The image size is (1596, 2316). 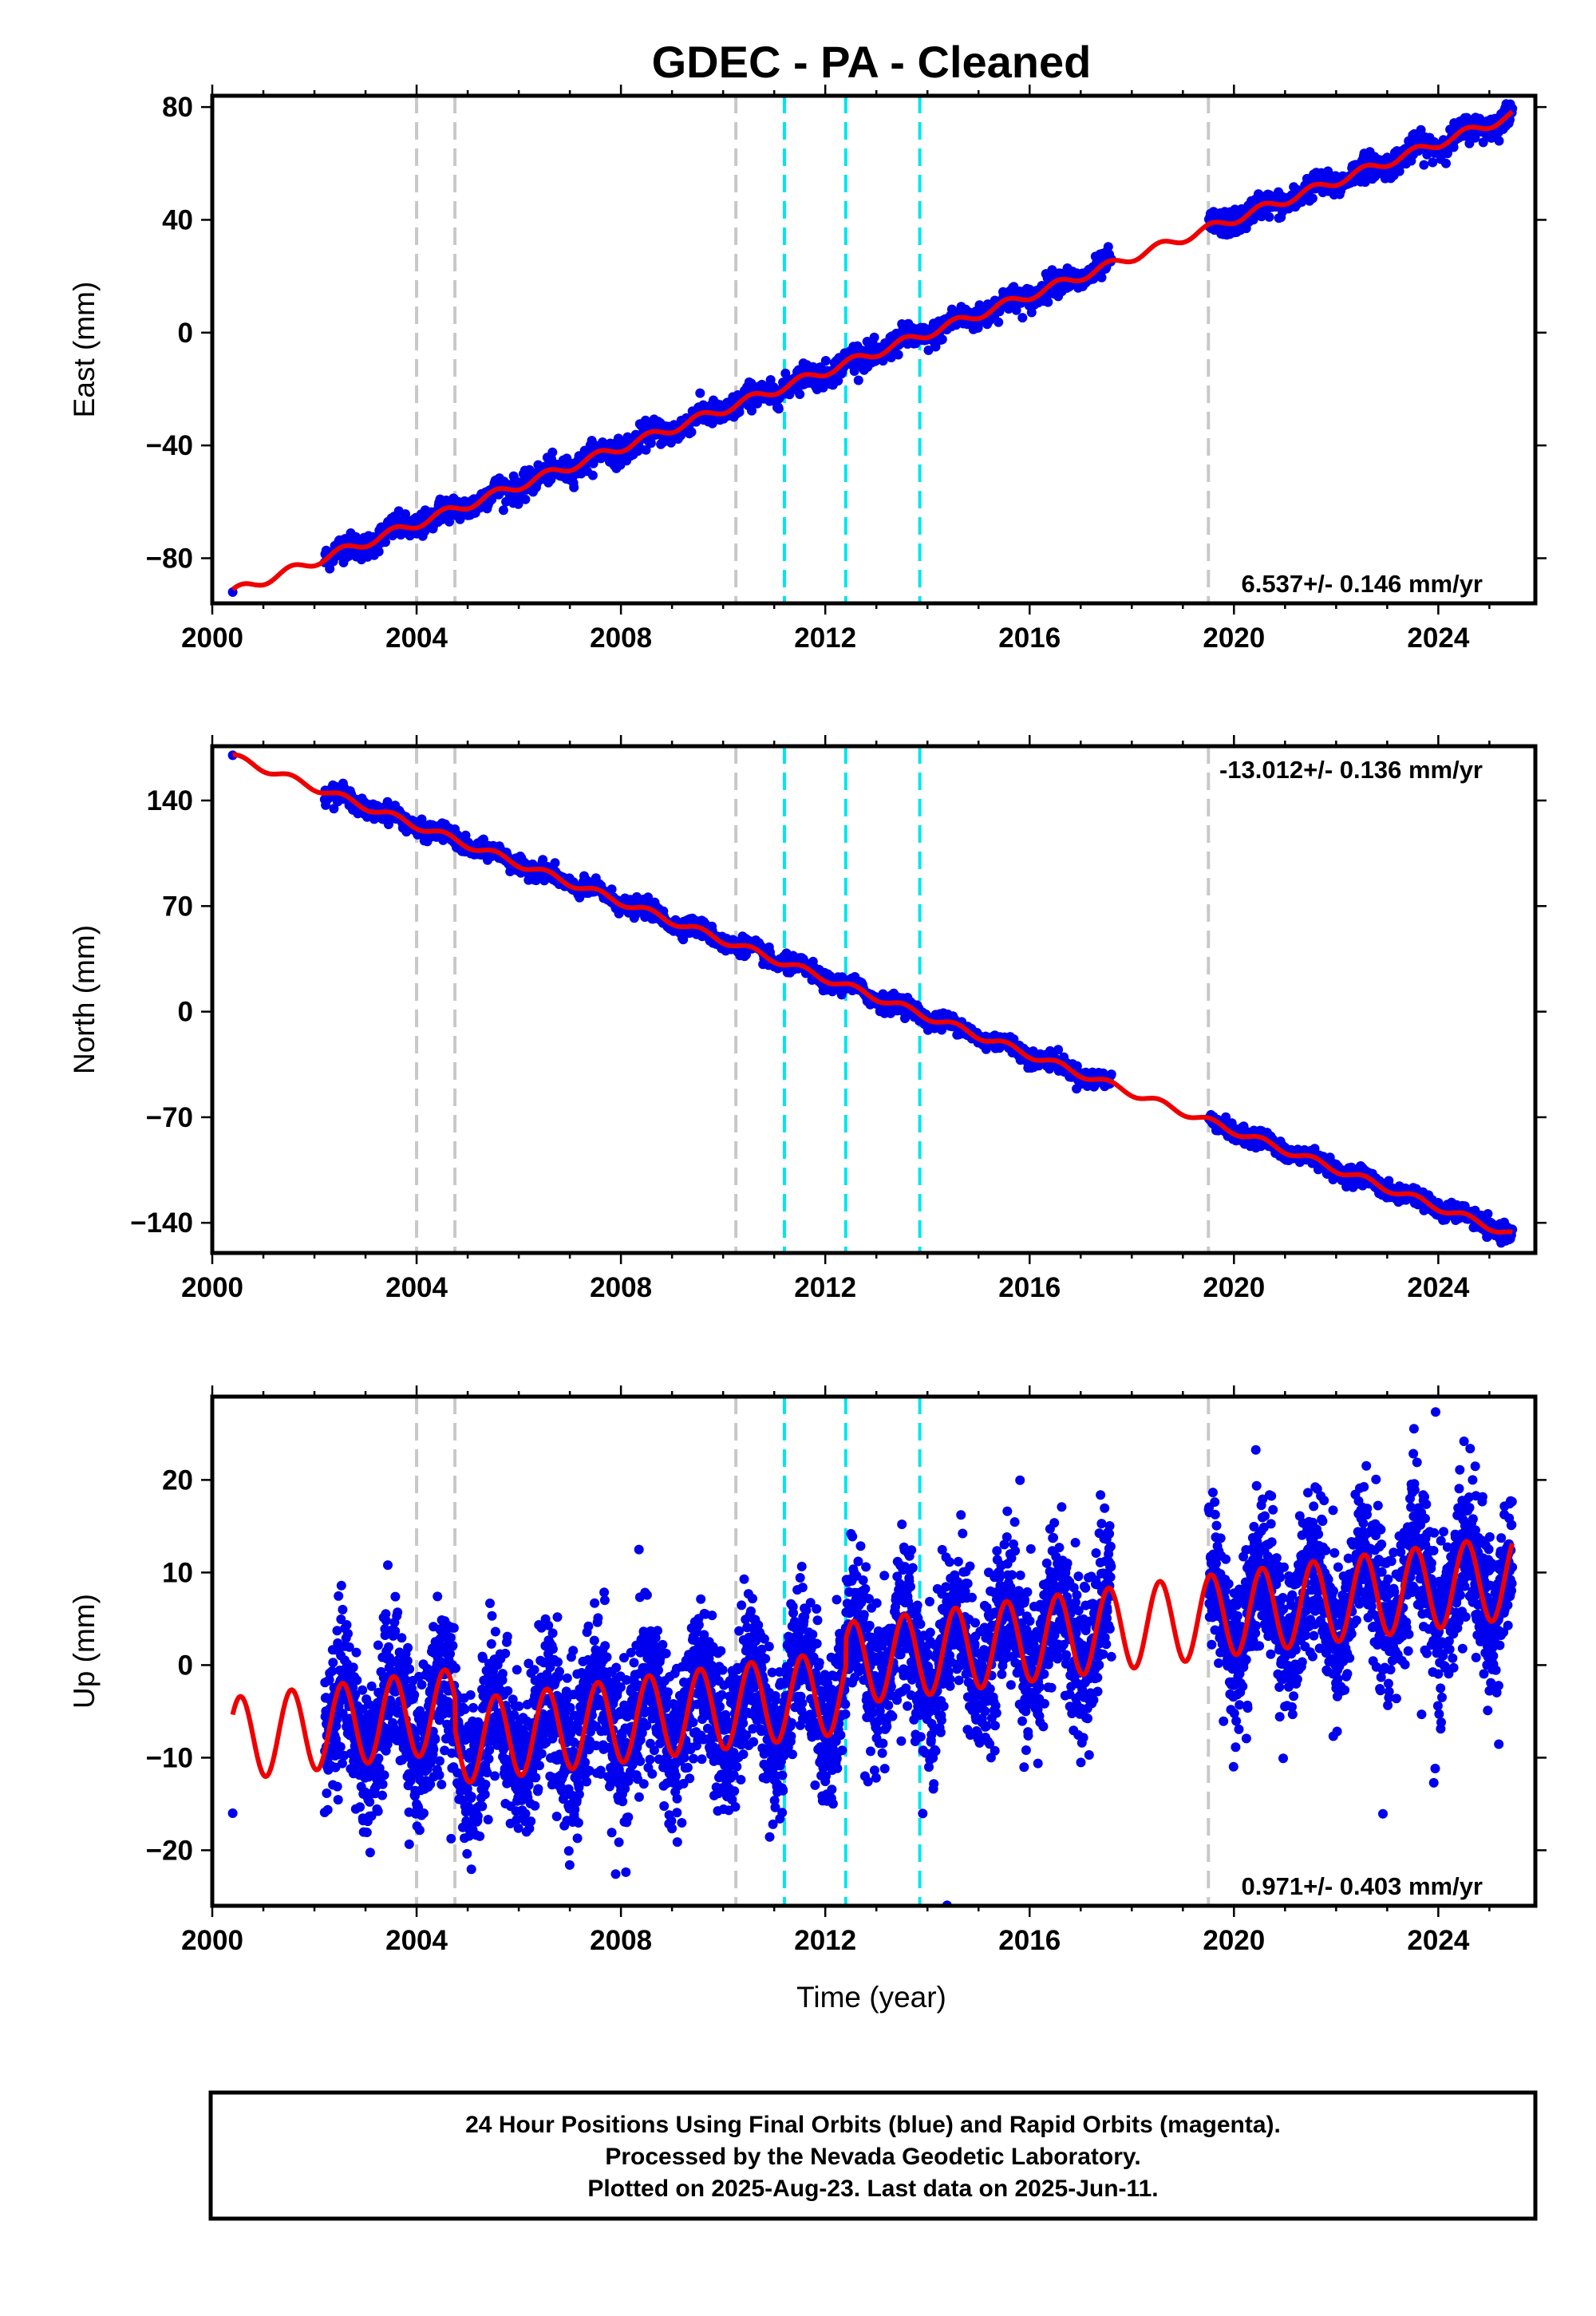 I want to click on y-tick-label: 40, so click(x=177, y=219).